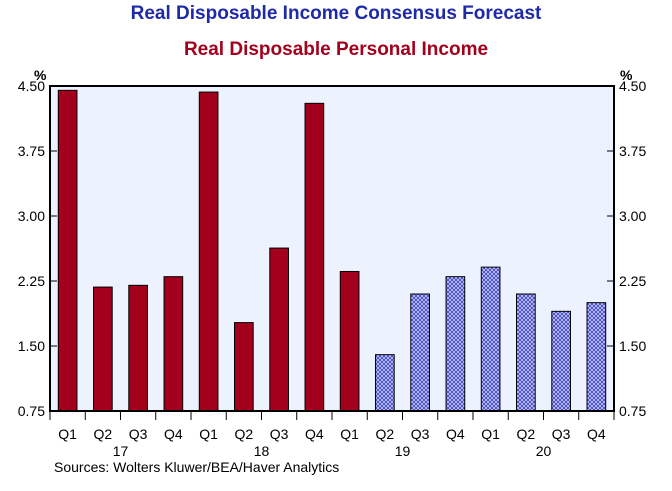 The width and height of the screenshot is (672, 491). What do you see at coordinates (626, 75) in the screenshot?
I see `y-axis-unit-right: %` at bounding box center [626, 75].